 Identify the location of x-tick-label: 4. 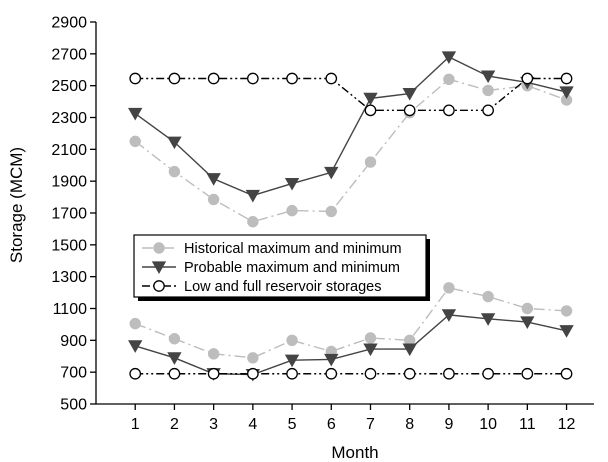
(252, 424).